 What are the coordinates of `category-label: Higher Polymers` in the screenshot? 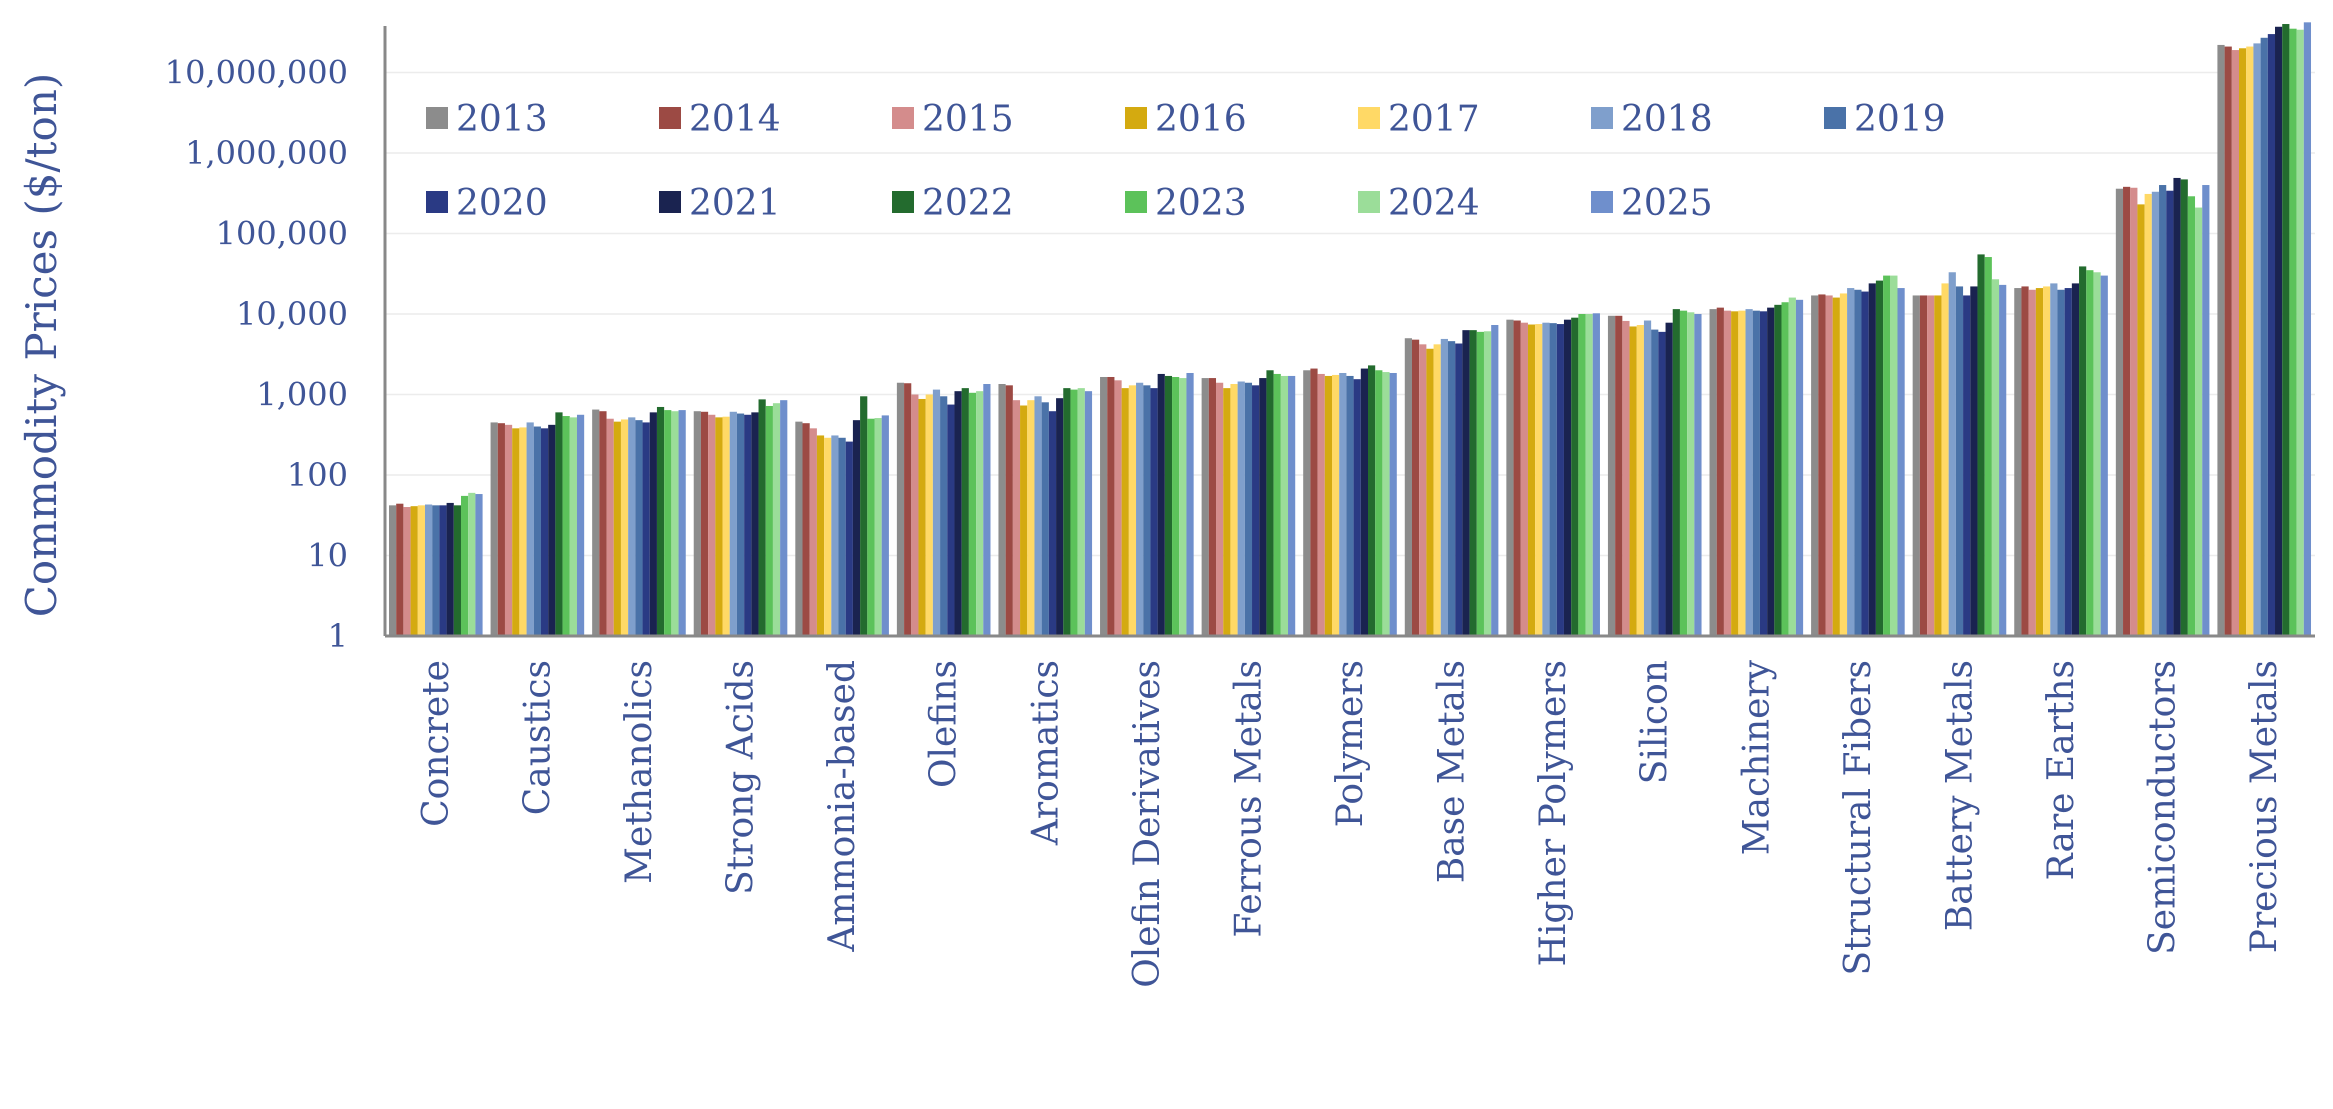 It's located at (1553, 813).